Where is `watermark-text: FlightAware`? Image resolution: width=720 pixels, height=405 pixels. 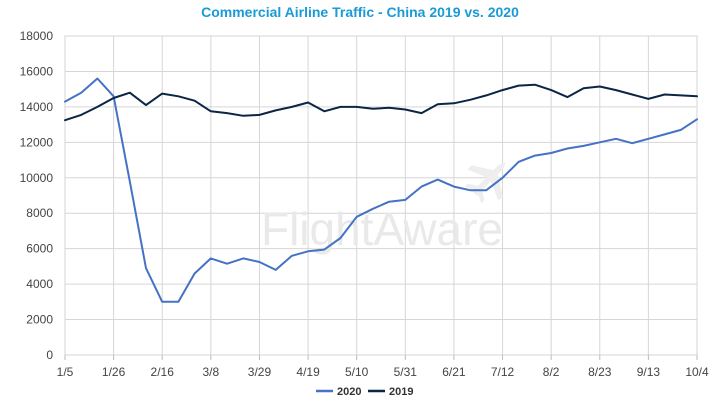 watermark-text: FlightAware is located at coordinates (382, 229).